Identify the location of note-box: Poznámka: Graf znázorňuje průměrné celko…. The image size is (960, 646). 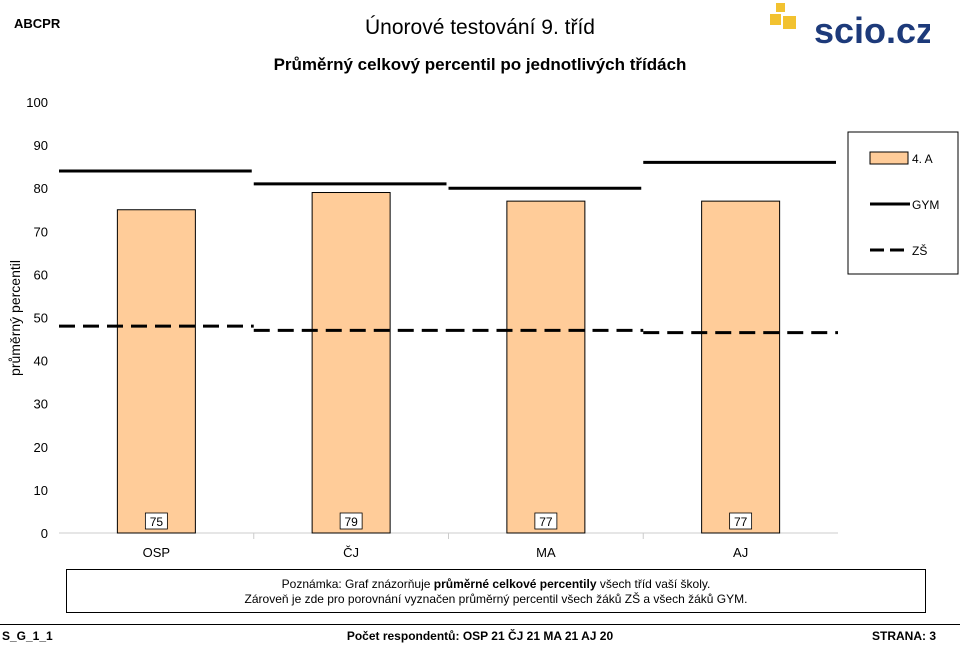
(496, 591).